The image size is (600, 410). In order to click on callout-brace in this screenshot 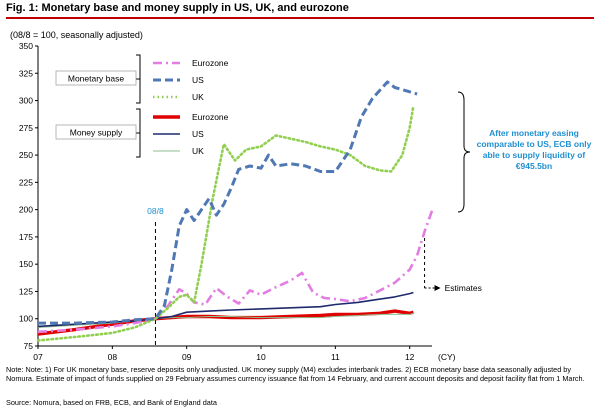, I will do `click(464, 152)`.